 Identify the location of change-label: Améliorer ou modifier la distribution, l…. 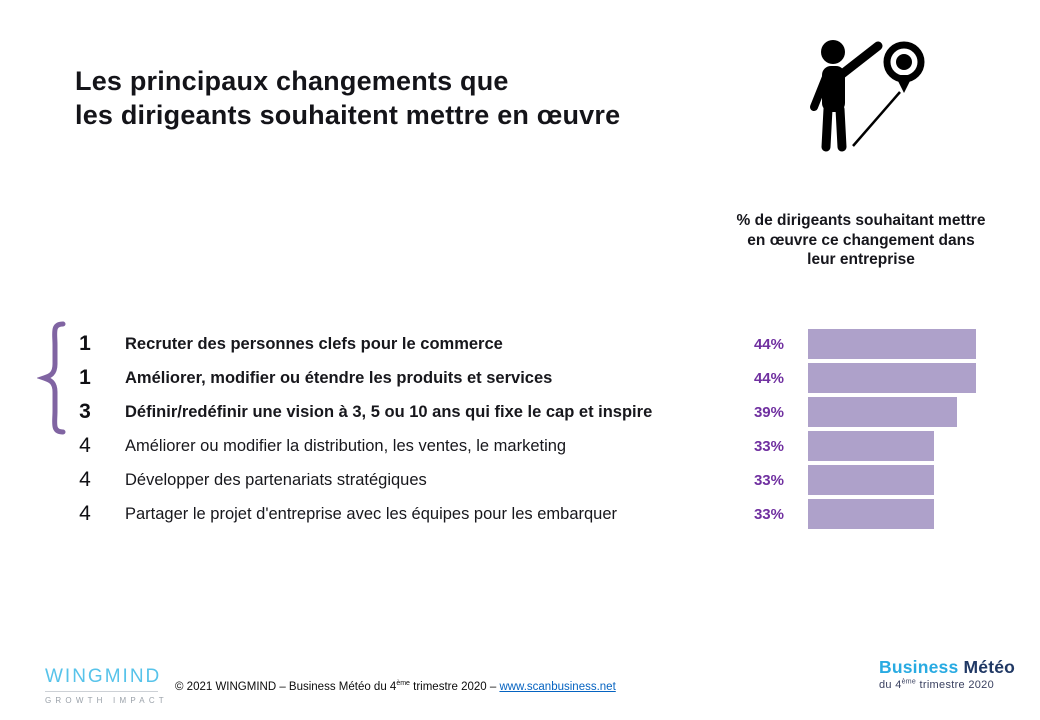
(346, 445).